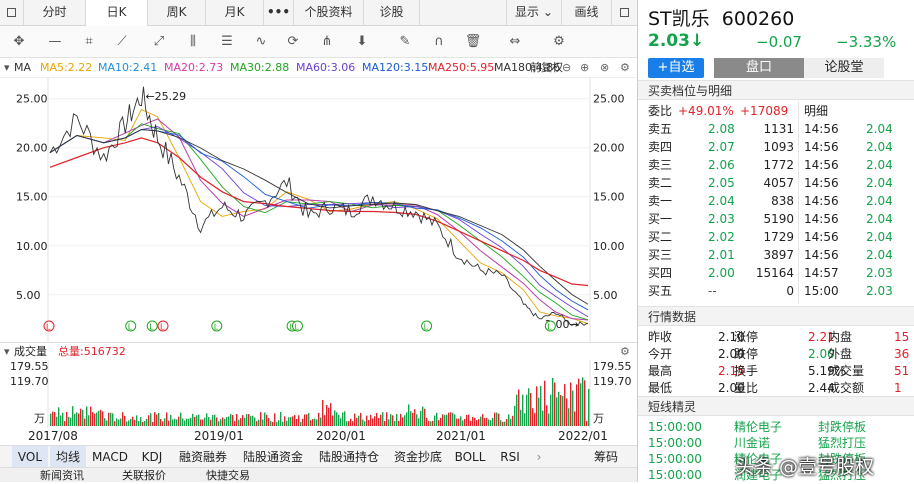 The width and height of the screenshot is (914, 484). I want to click on l-marker-label: L, so click(162, 327).